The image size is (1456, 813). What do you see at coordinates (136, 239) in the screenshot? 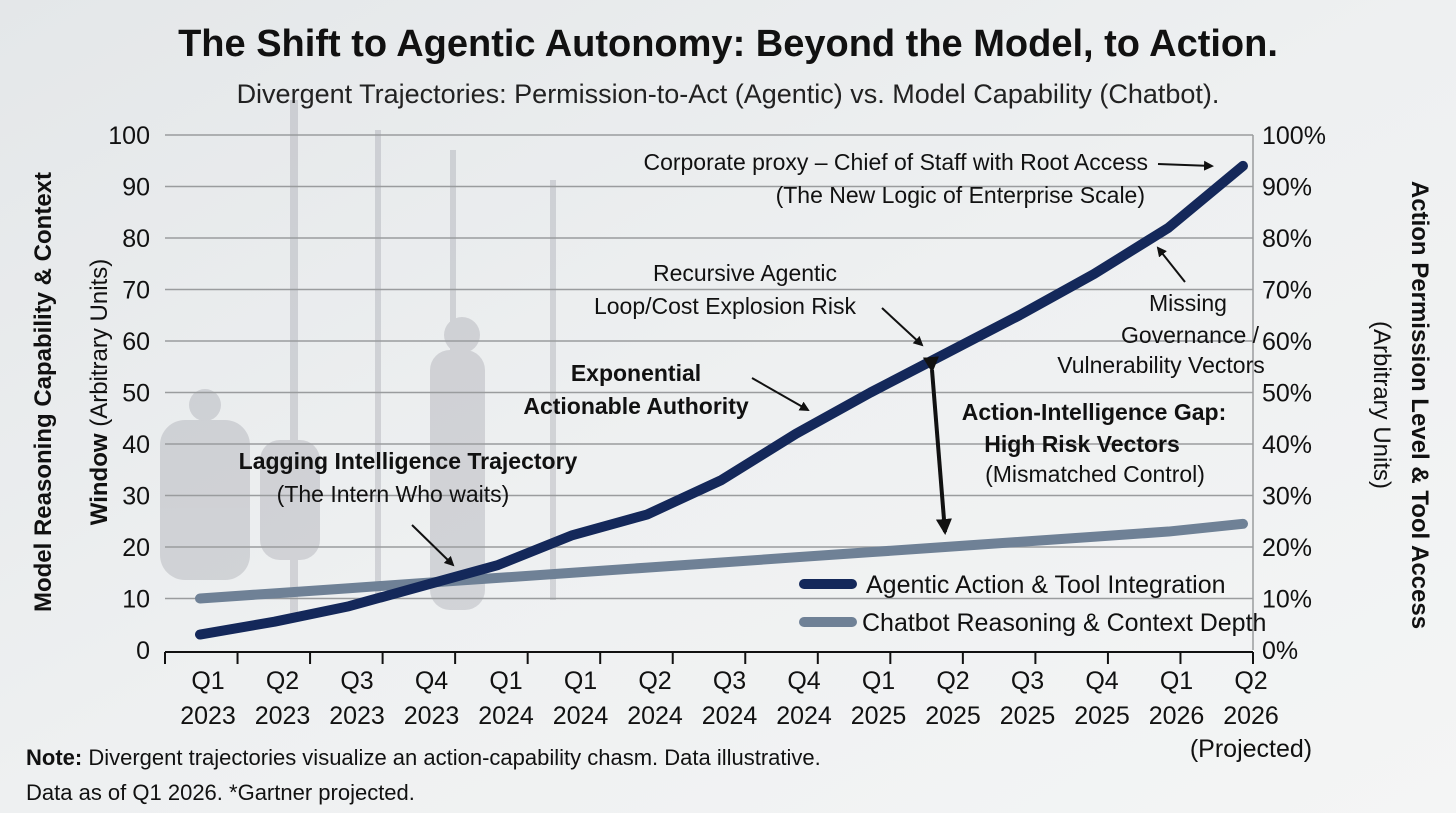
I see `y-tick-label: 80` at bounding box center [136, 239].